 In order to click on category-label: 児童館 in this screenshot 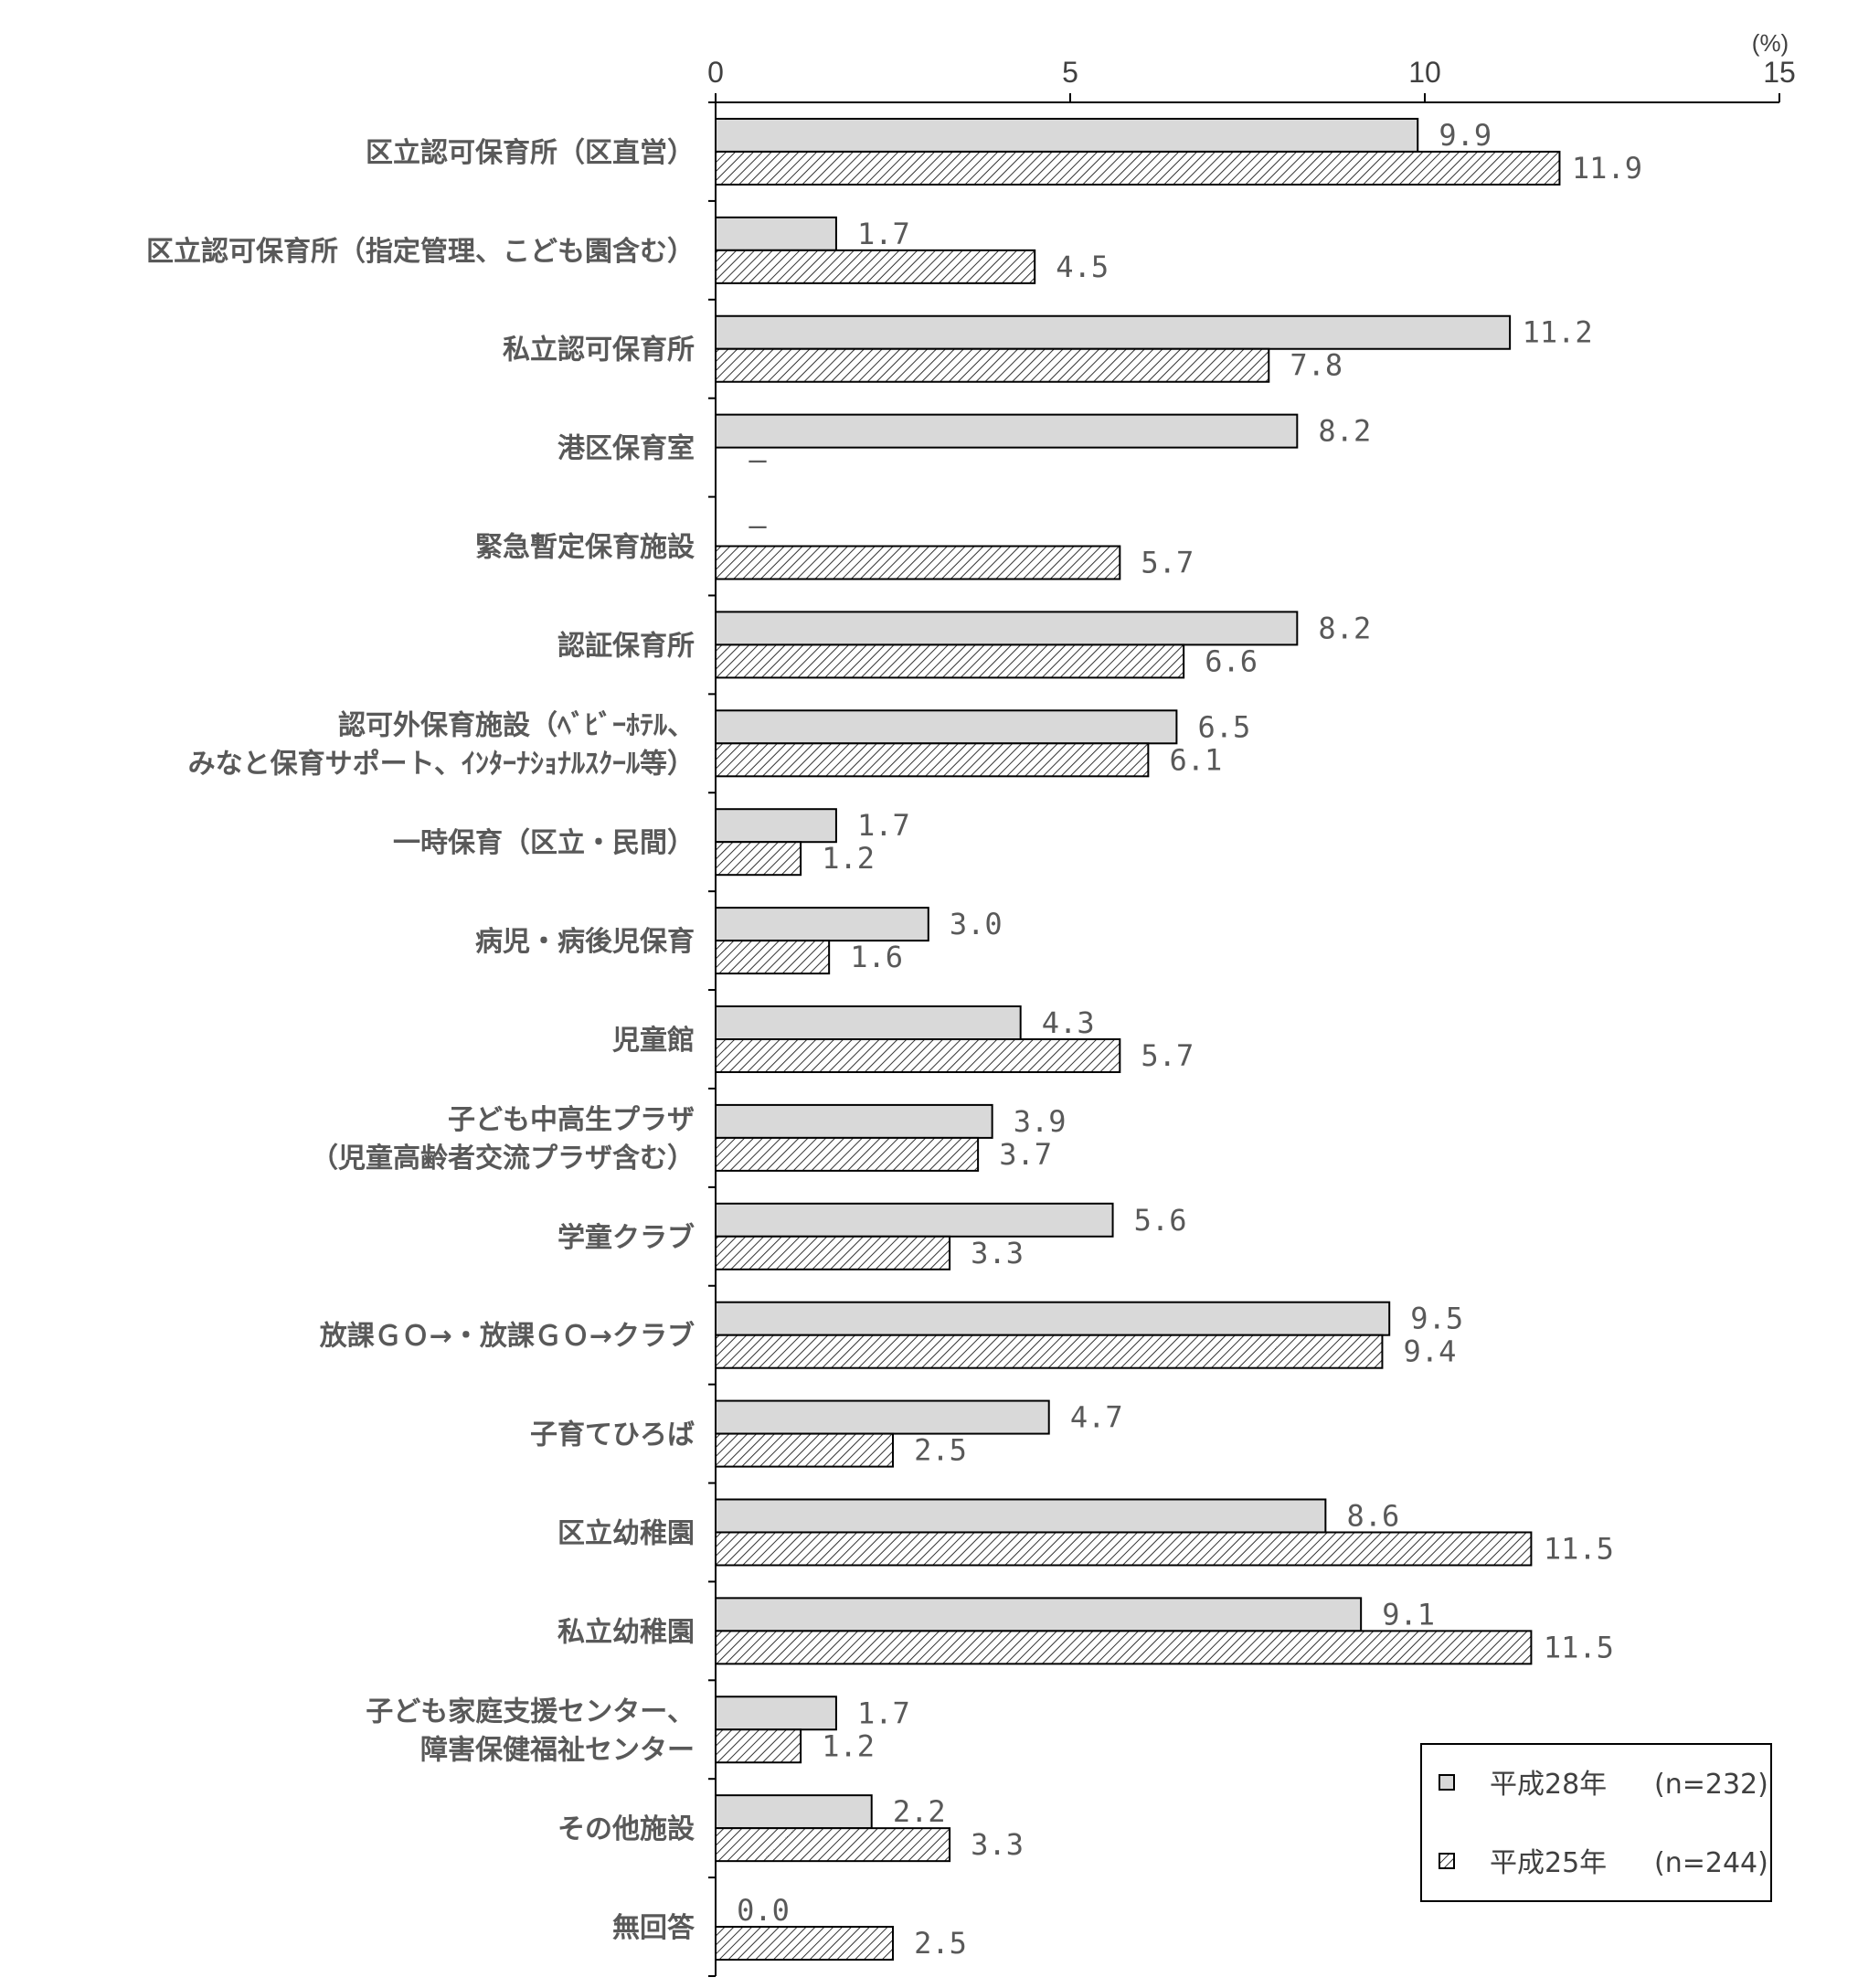, I will do `click(653, 1041)`.